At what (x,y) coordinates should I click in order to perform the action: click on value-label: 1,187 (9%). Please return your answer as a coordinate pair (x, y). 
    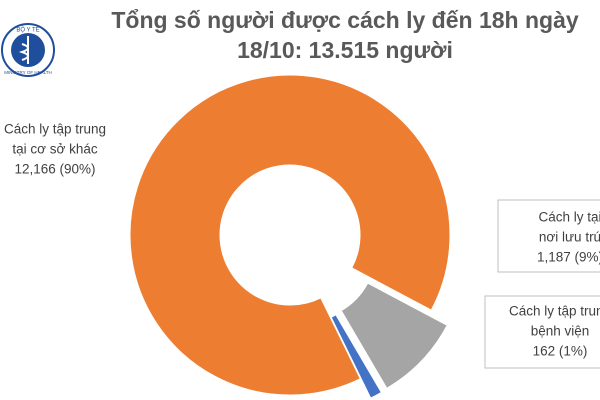
    Looking at the image, I should click on (568, 257).